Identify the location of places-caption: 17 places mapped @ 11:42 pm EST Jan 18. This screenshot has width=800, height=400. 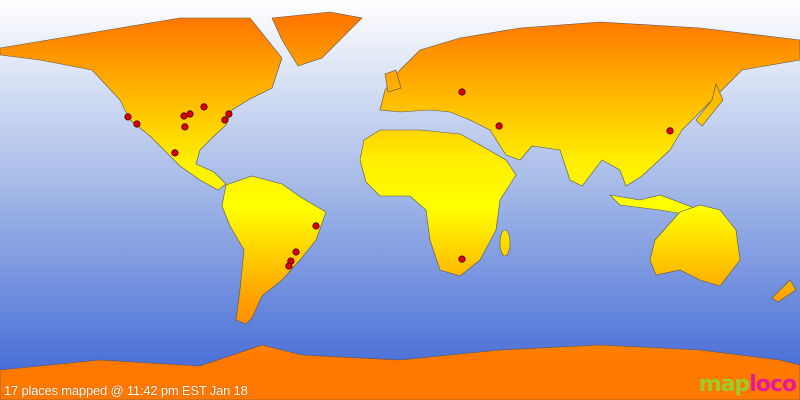
(126, 390).